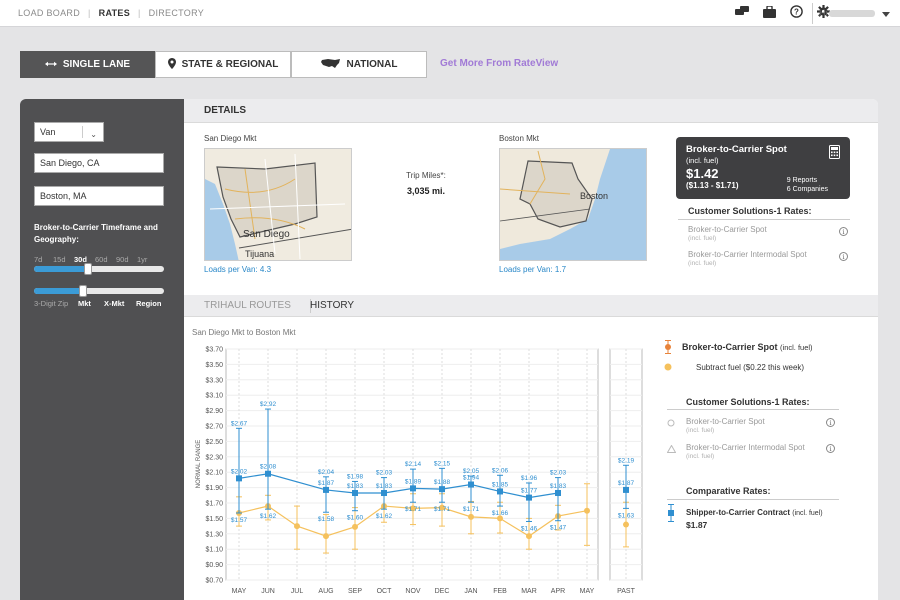  Describe the element at coordinates (372, 64) in the screenshot. I see `tab-label: NATIONAL` at that location.